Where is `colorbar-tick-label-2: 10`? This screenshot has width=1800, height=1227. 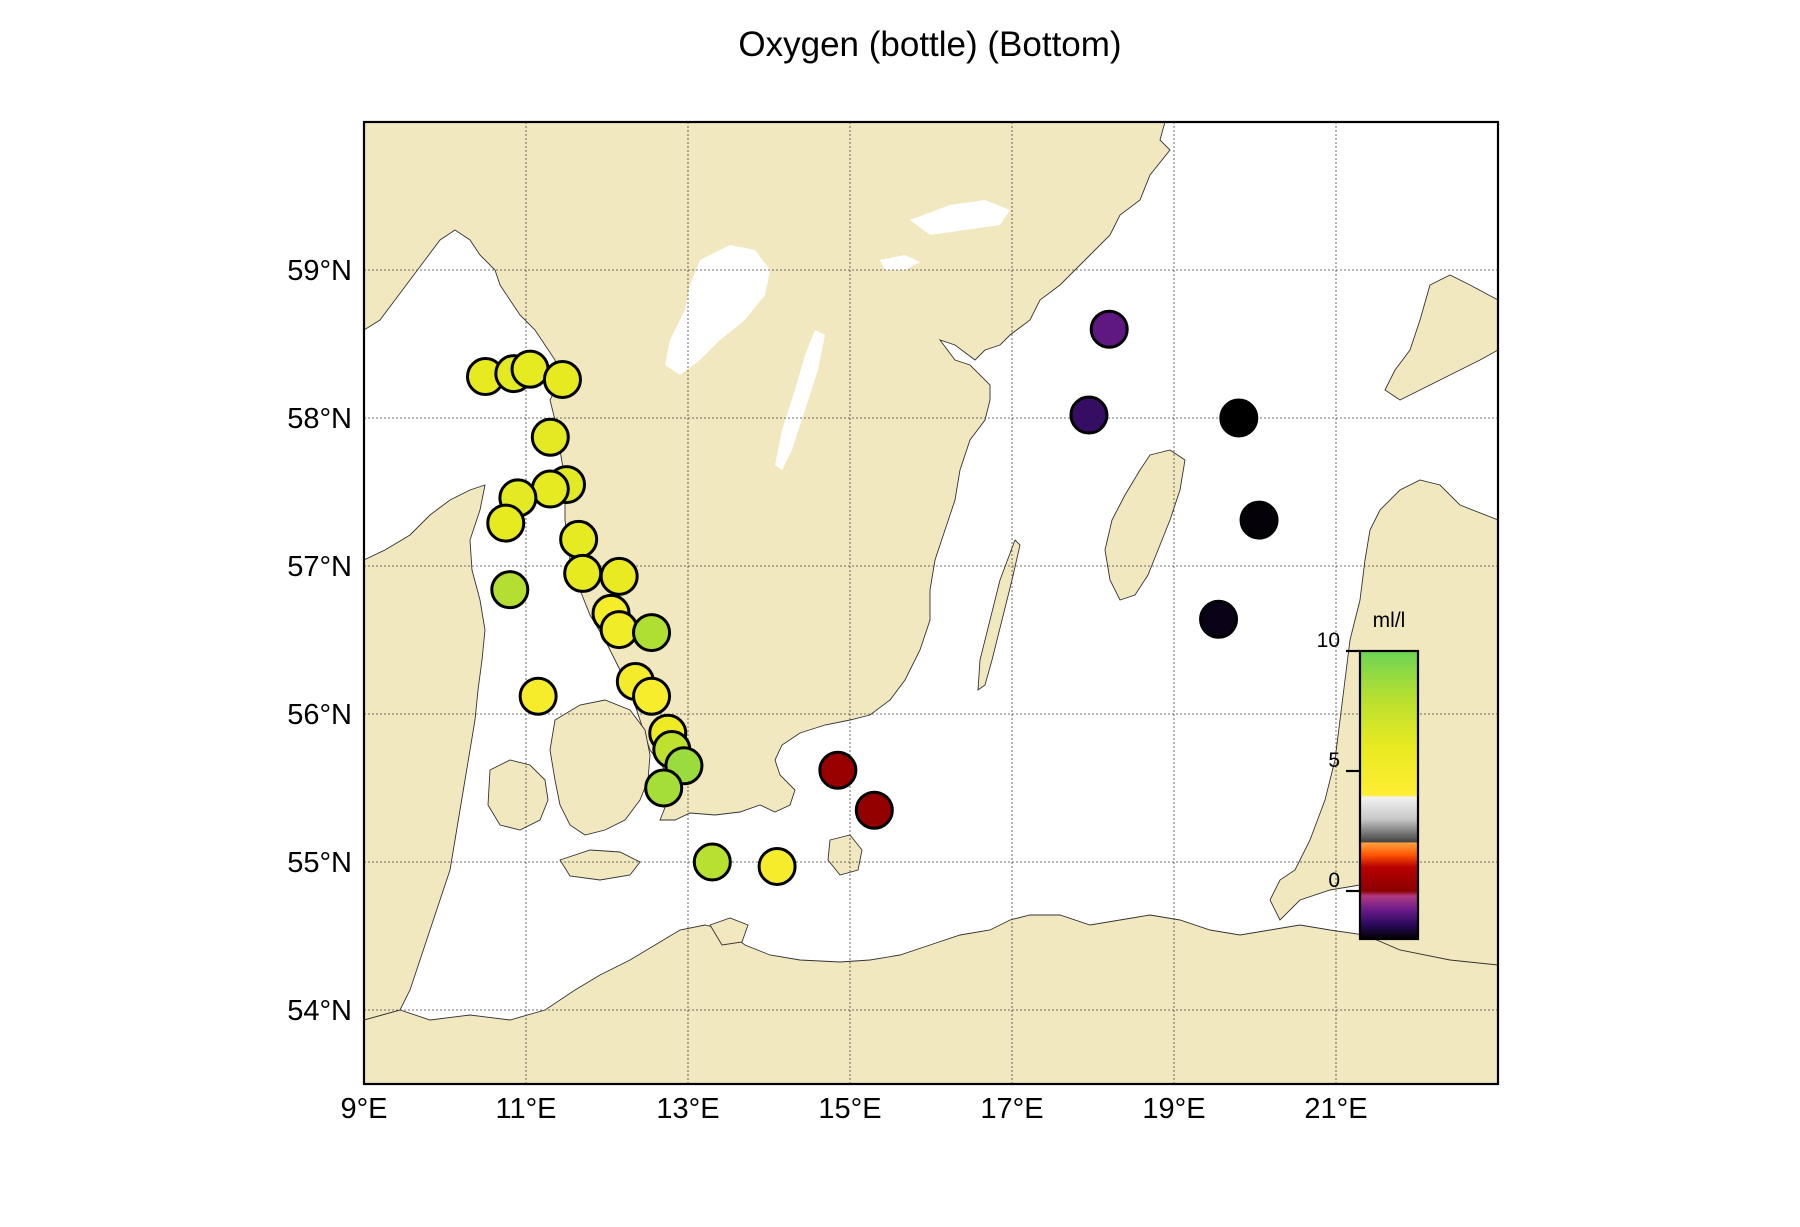
colorbar-tick-label-2: 10 is located at coordinates (1328, 640).